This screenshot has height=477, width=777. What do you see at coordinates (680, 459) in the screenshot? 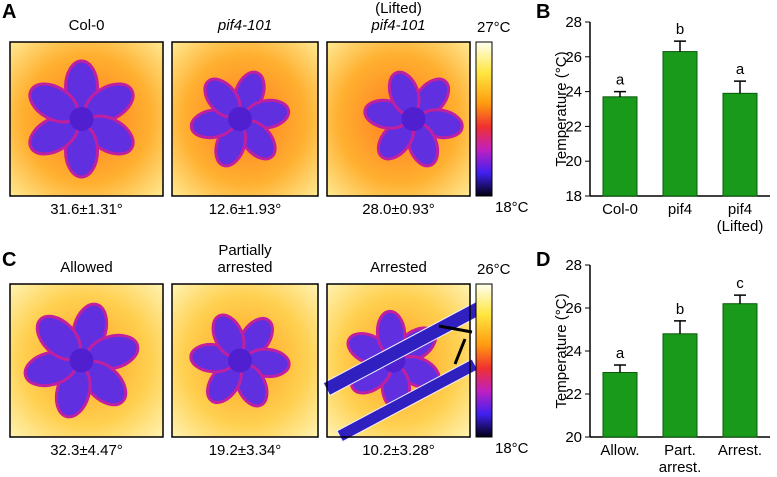
I see `x-tick-label: Part. arrest.` at bounding box center [680, 459].